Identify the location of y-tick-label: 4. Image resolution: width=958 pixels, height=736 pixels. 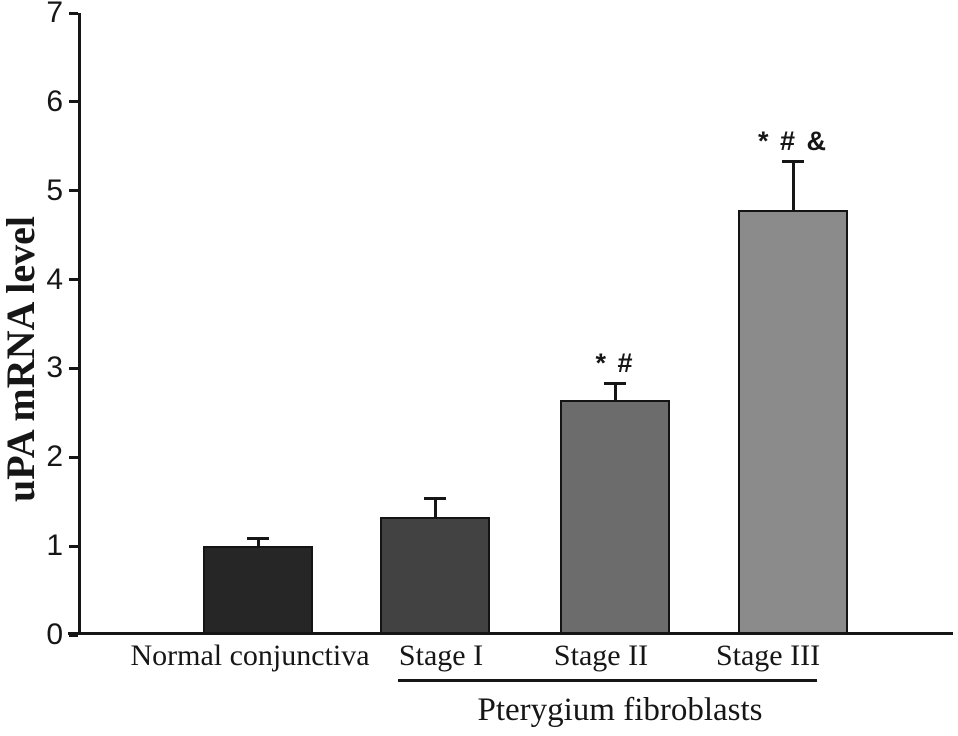
(54, 279).